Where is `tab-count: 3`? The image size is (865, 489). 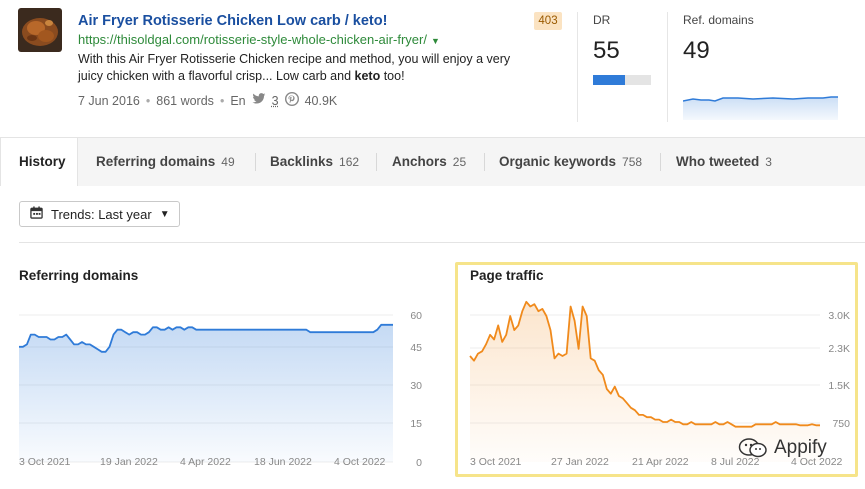
tab-count: 3 is located at coordinates (768, 162).